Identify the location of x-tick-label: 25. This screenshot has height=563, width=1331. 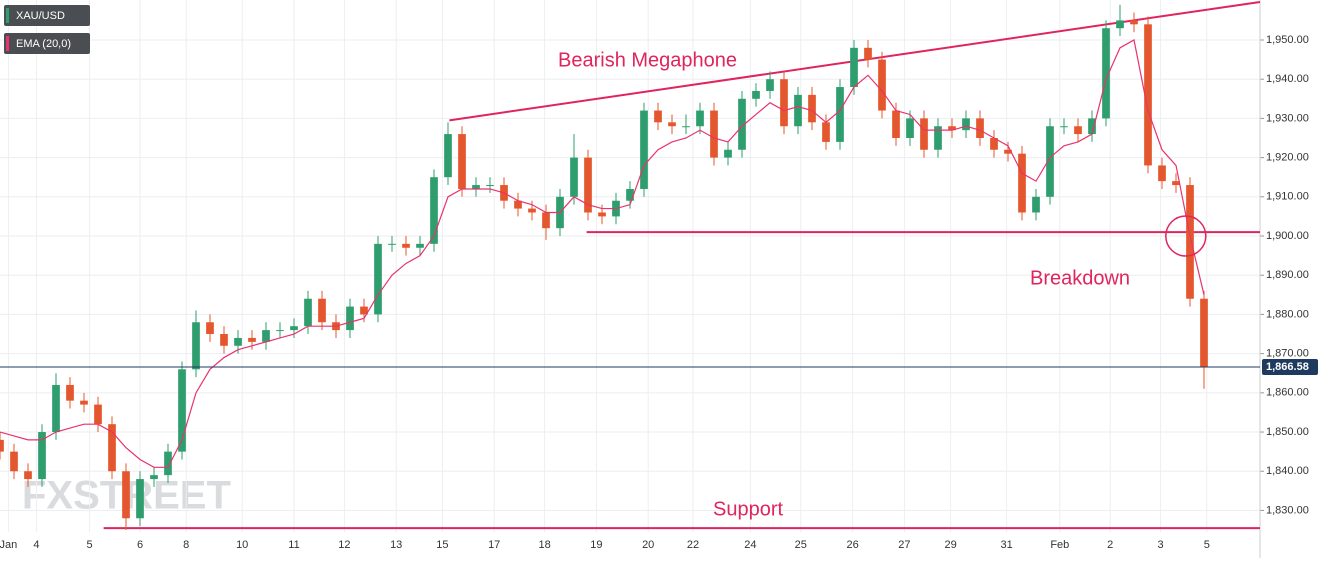
(801, 545).